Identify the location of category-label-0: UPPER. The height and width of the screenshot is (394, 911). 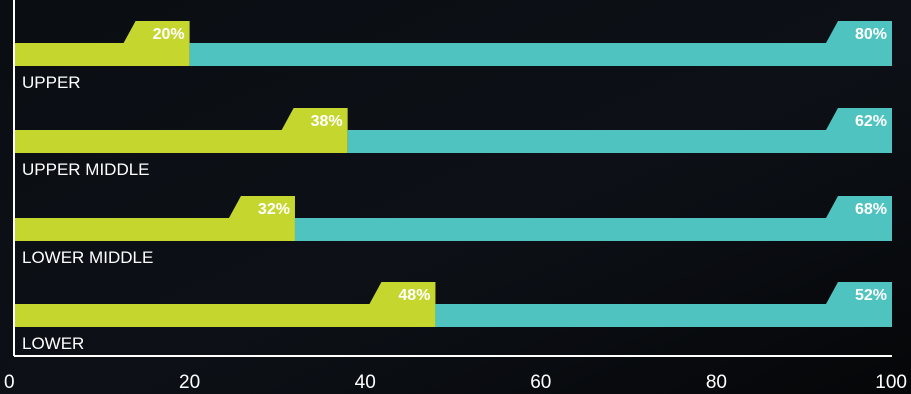
(51, 82).